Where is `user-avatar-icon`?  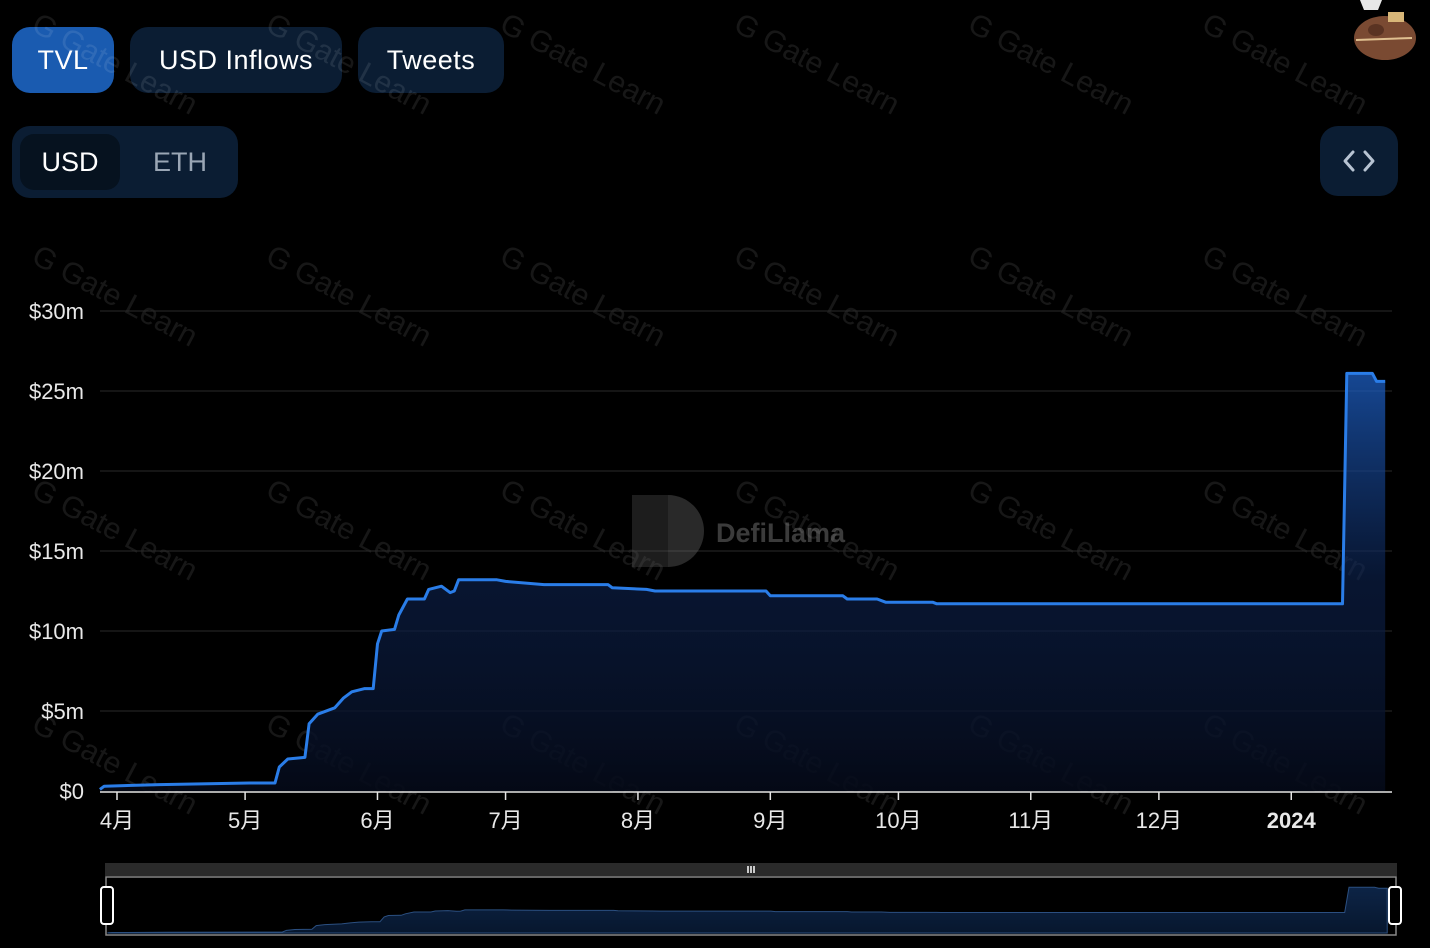
user-avatar-icon is located at coordinates (1385, 32).